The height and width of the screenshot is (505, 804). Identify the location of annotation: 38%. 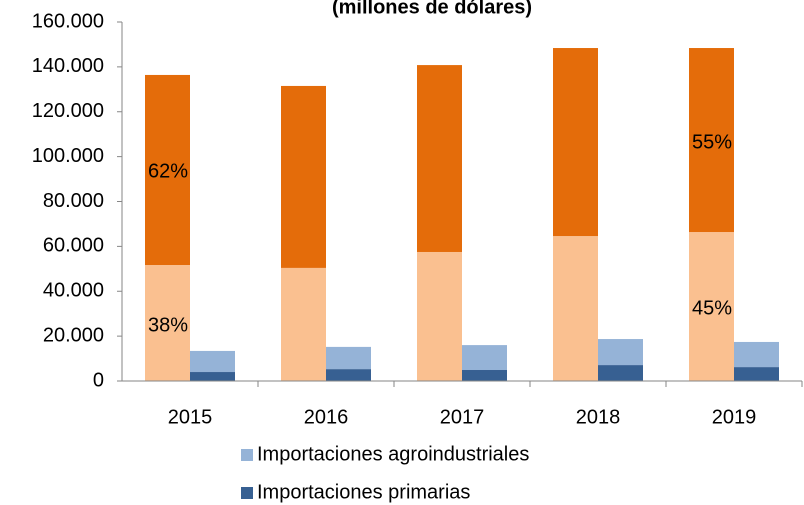
(168, 325).